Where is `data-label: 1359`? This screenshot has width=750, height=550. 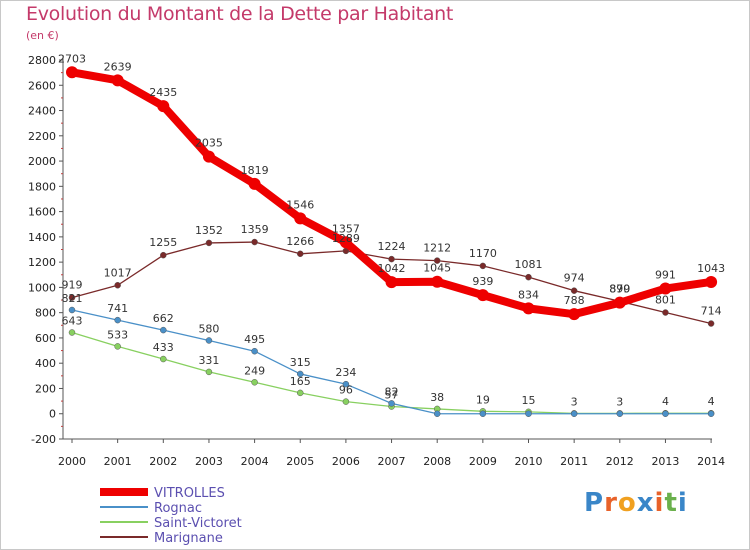 data-label: 1359 is located at coordinates (255, 229).